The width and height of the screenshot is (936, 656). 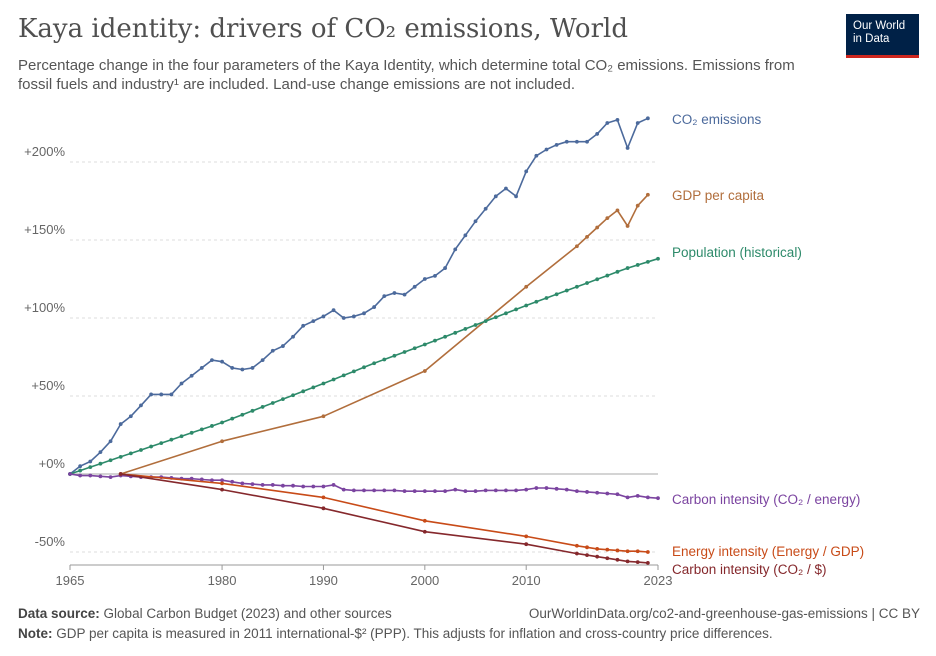 I want to click on y-tick-label: +0%, so click(x=52, y=463).